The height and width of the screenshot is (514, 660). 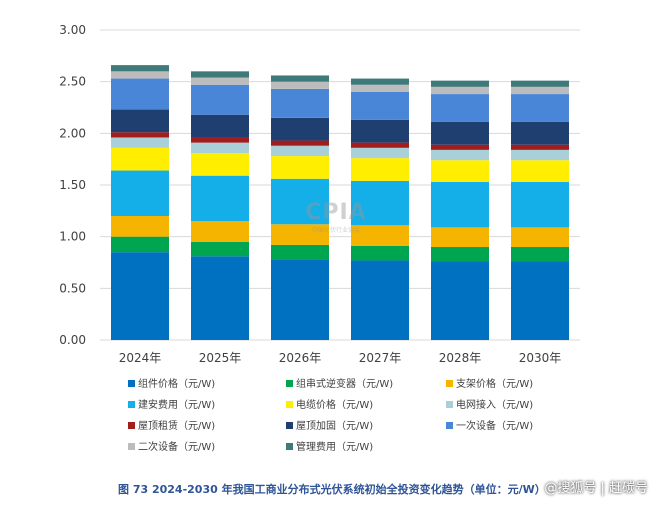 I want to click on legend-label: 屋顶租赁（元/W), so click(x=176, y=425).